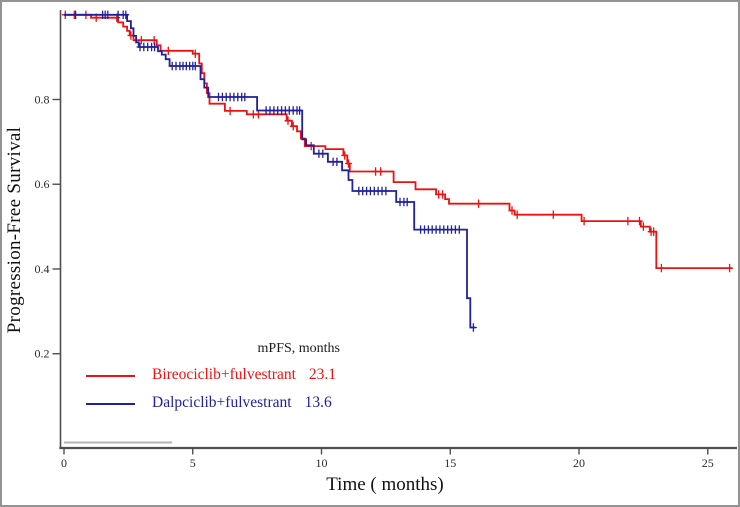  What do you see at coordinates (42, 354) in the screenshot?
I see `y-axis-tick-label: 0.2` at bounding box center [42, 354].